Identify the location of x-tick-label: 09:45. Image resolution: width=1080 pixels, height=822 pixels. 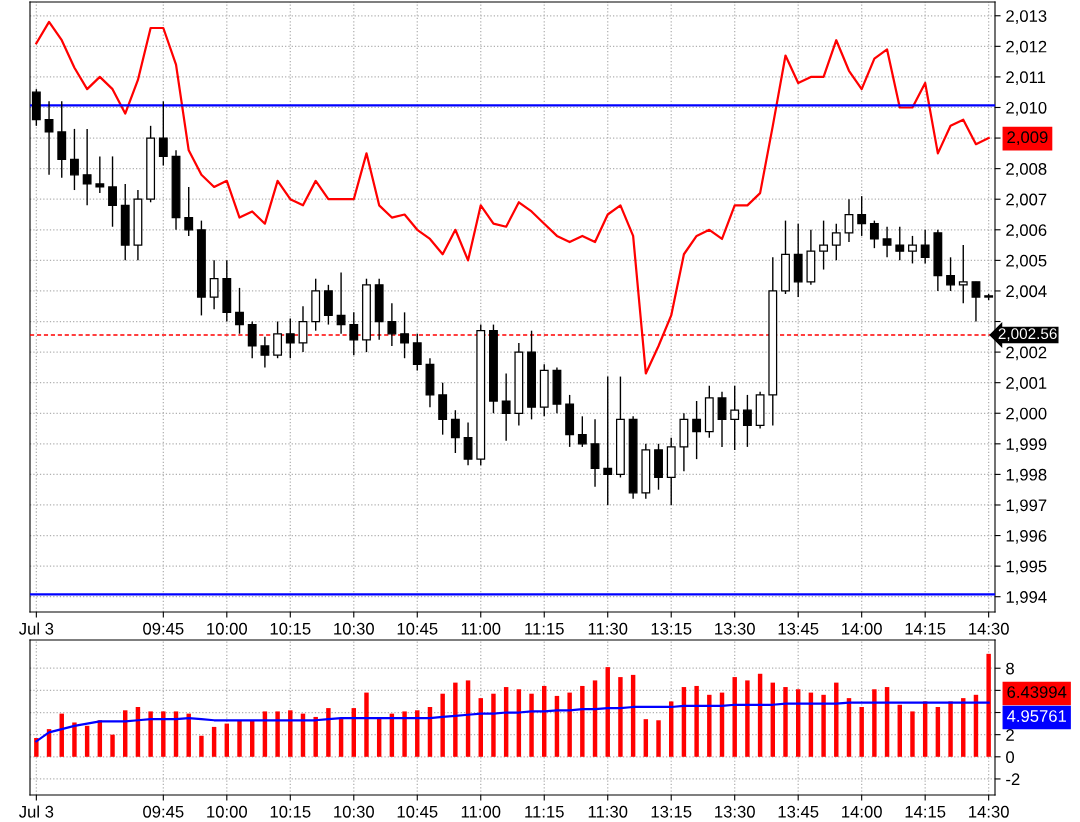
(163, 811).